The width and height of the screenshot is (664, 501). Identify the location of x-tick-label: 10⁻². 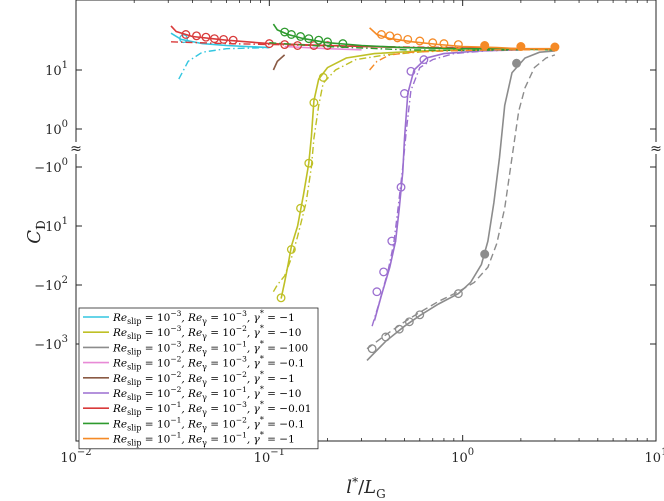
(75, 456).